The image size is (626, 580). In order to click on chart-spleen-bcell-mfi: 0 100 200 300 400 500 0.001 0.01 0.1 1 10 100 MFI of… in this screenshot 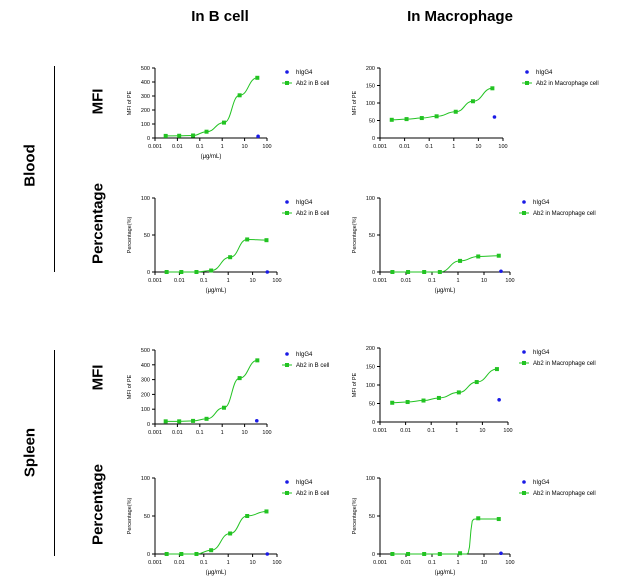, I will do `click(228, 392)`.